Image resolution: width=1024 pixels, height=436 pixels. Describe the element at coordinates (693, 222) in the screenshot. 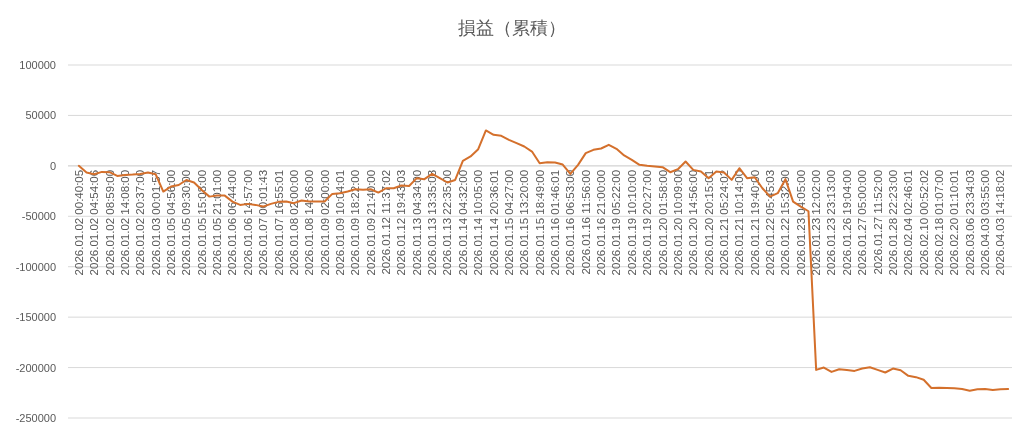

I see `x-tick-label: 2026.01.20 14:56:00` at that location.